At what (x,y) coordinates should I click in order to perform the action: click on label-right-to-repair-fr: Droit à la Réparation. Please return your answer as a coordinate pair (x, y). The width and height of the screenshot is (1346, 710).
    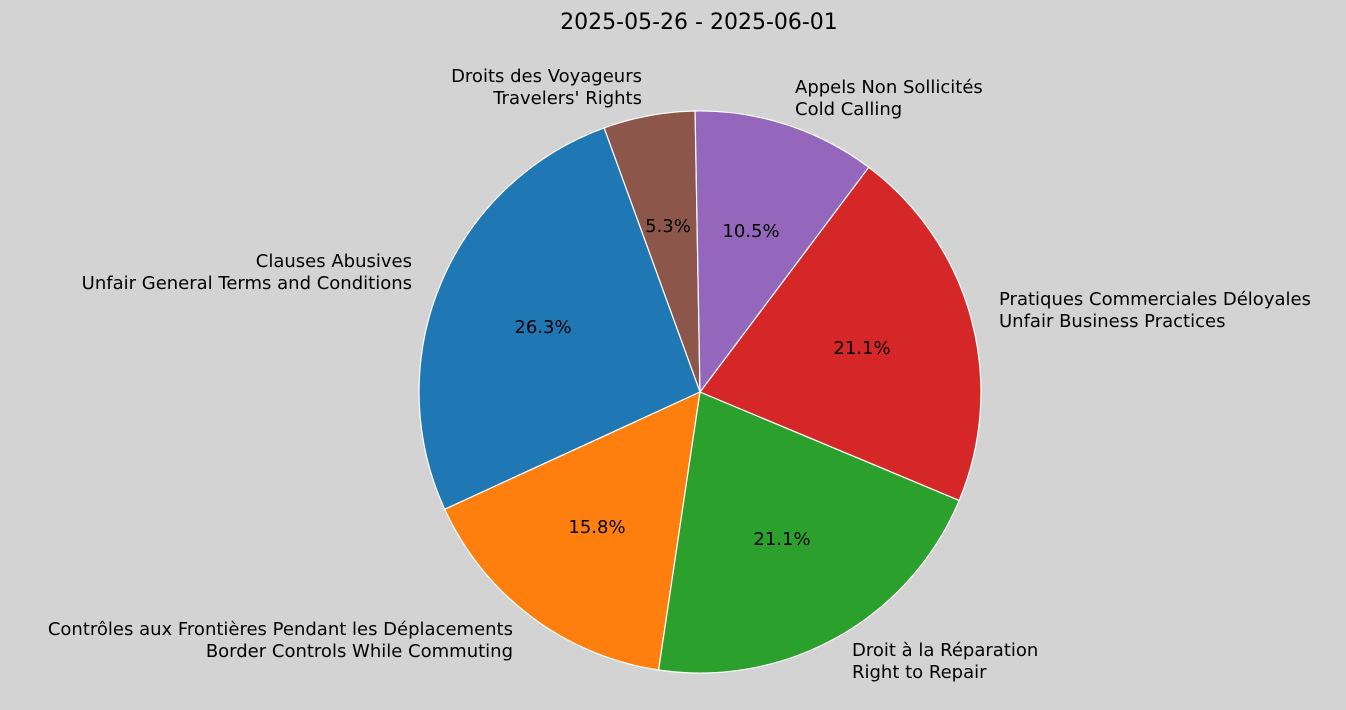
    Looking at the image, I should click on (945, 650).